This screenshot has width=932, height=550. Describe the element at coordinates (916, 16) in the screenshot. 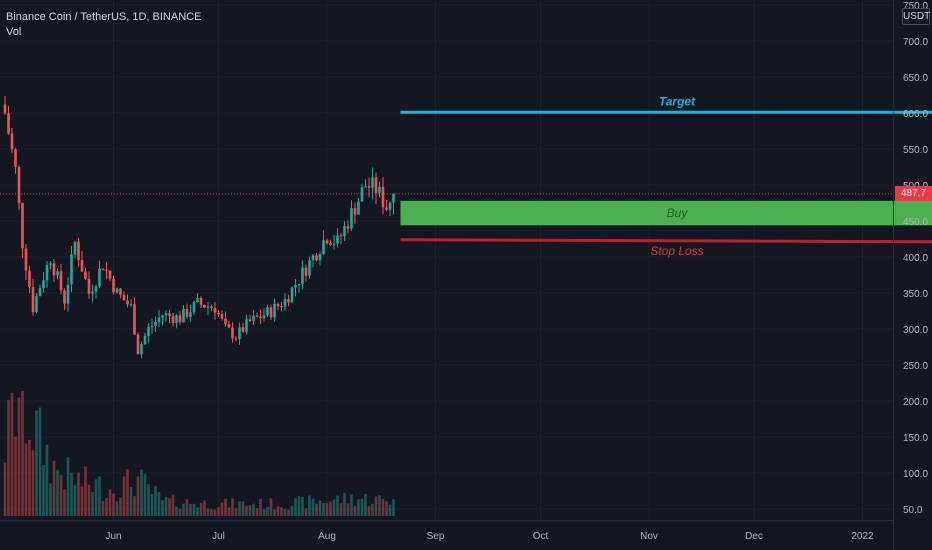

I see `currency-label: USDT` at that location.